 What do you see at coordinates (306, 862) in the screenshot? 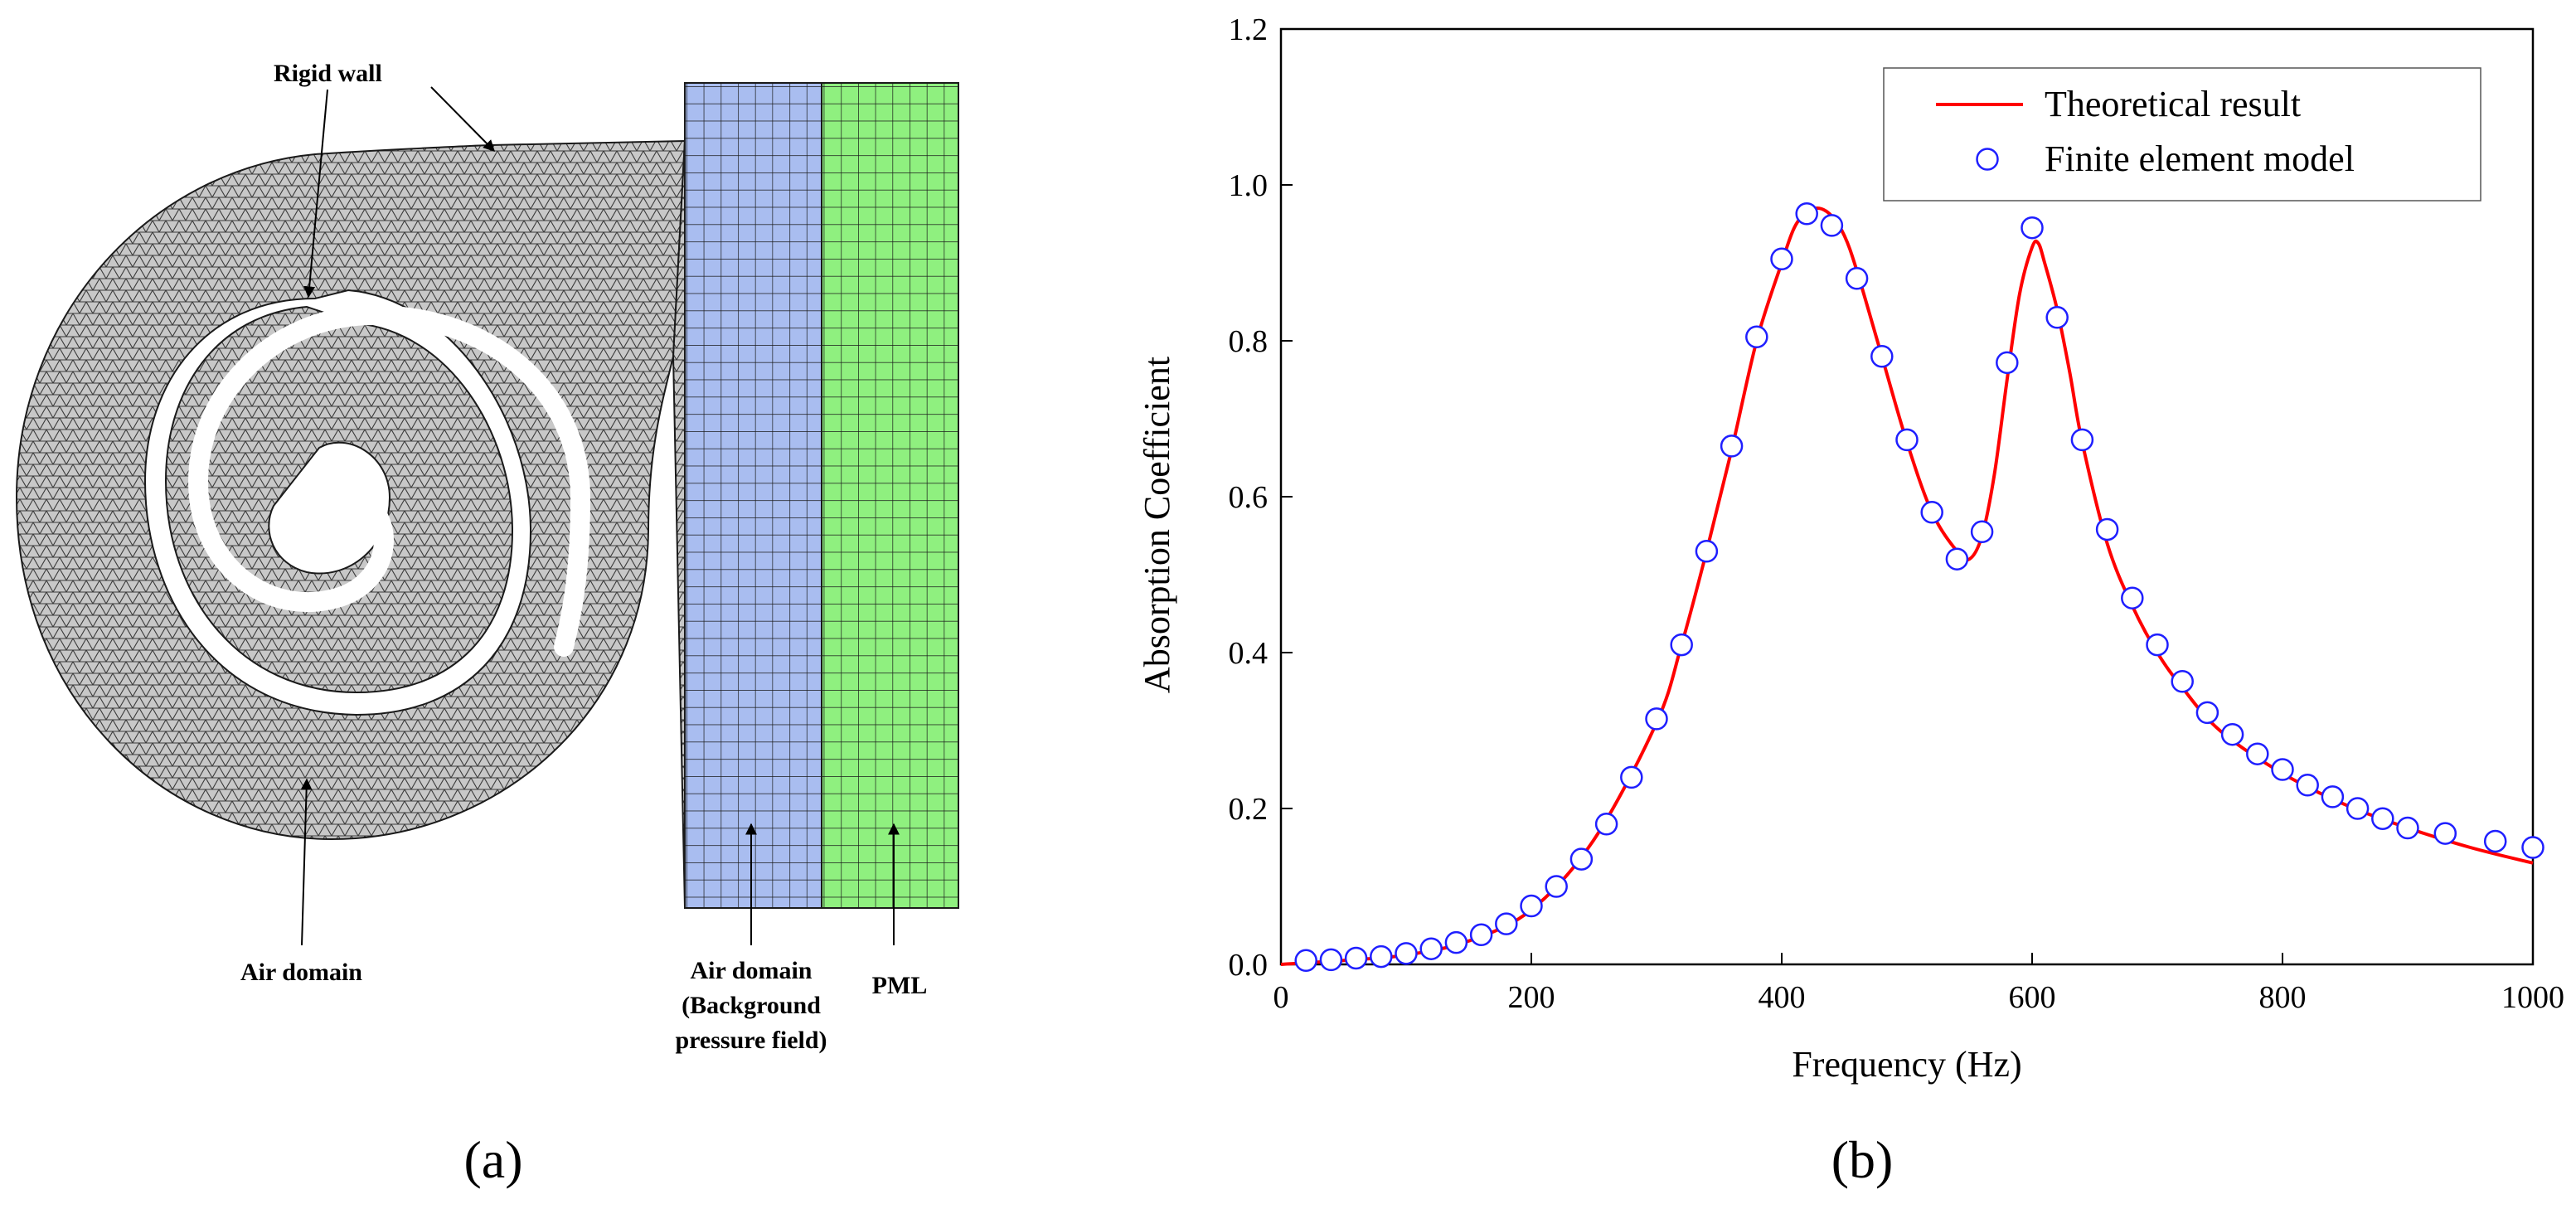
I see `air-domain-arrow` at bounding box center [306, 862].